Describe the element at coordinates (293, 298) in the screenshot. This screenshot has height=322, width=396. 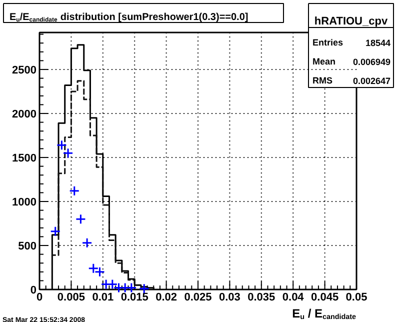
I see `x-tick-label: 0.04` at that location.